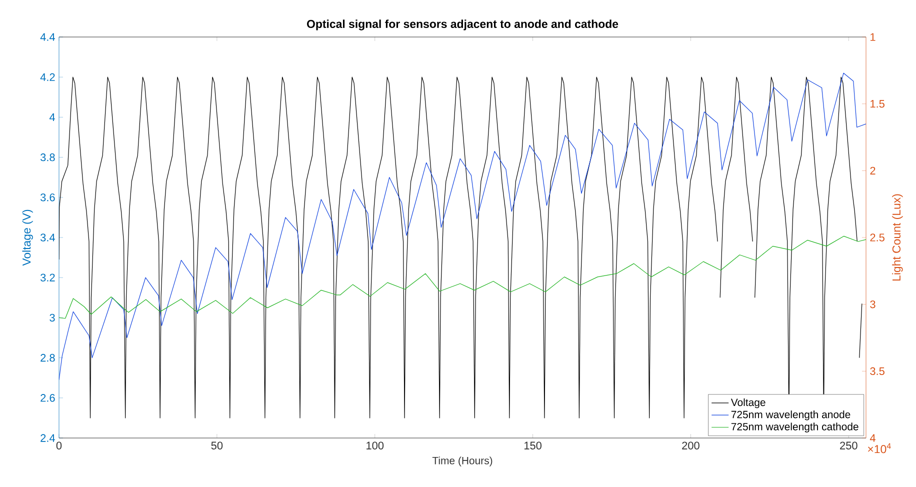  I want to click on y2-tick-label: 2, so click(873, 170).